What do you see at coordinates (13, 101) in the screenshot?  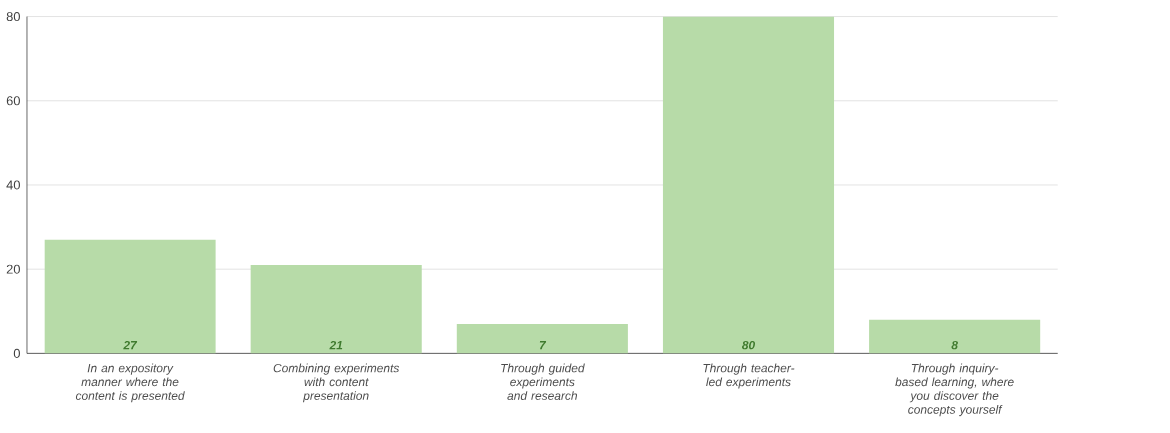 I see `y-tick-label: 60` at bounding box center [13, 101].